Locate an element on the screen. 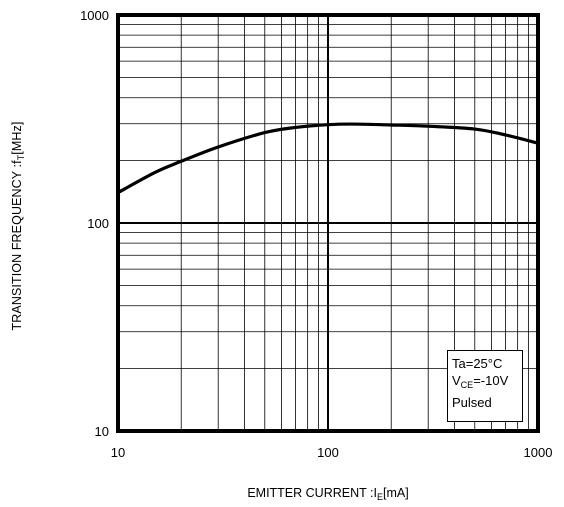 Image resolution: width=564 pixels, height=507 pixels. y-axis-label: TRANSITION FREQUENCY :fT[MHz] is located at coordinates (18, 226).